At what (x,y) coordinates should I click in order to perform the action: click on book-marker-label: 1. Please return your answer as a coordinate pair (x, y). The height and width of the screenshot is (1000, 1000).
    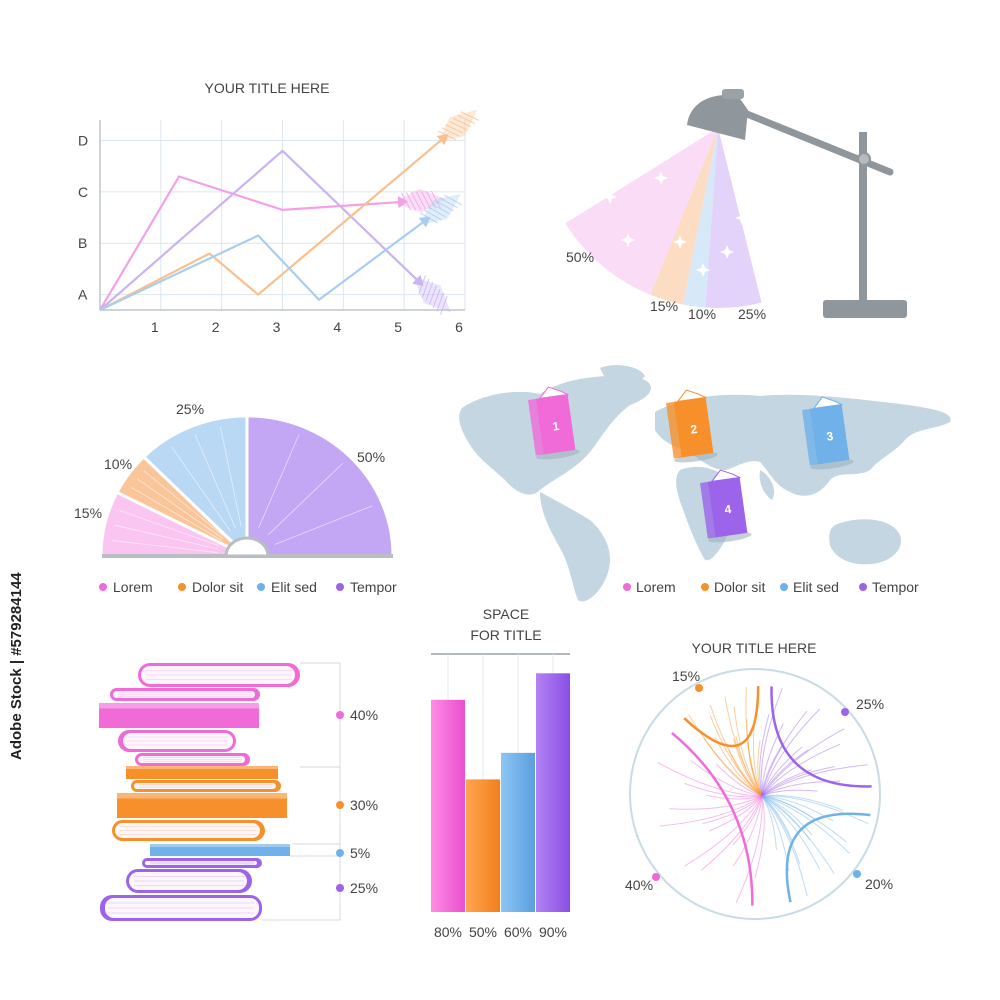
    Looking at the image, I should click on (556, 426).